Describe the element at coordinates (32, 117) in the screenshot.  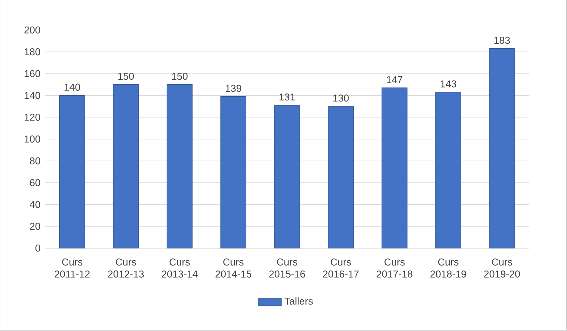
I see `y-tick-label: 120` at that location.